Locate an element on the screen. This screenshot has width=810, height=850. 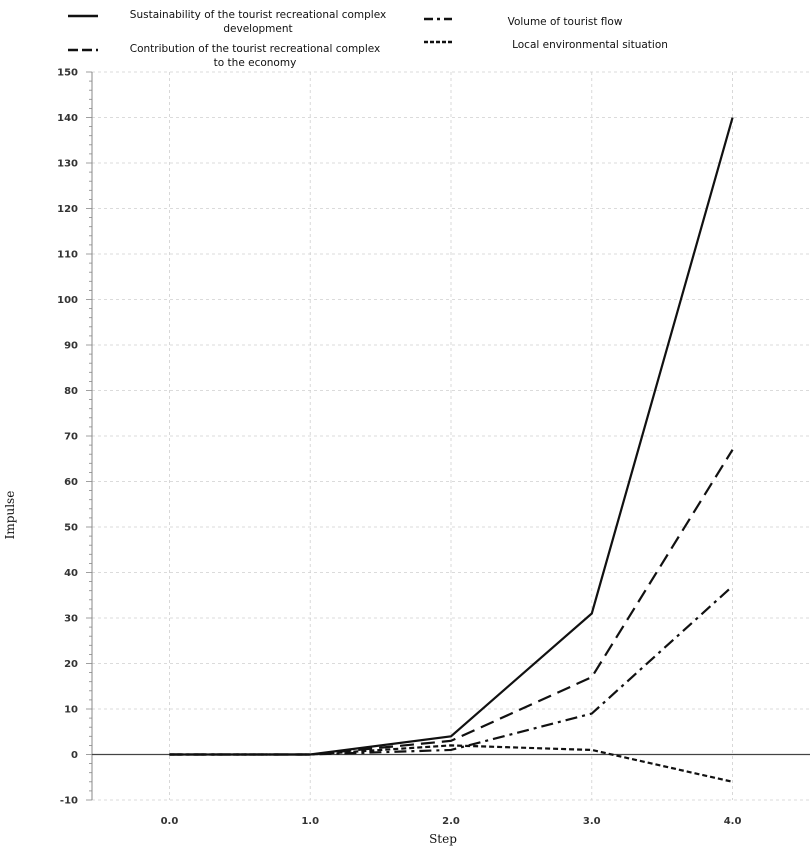
legend-label: Volume of tourist flow is located at coordinates (565, 22).